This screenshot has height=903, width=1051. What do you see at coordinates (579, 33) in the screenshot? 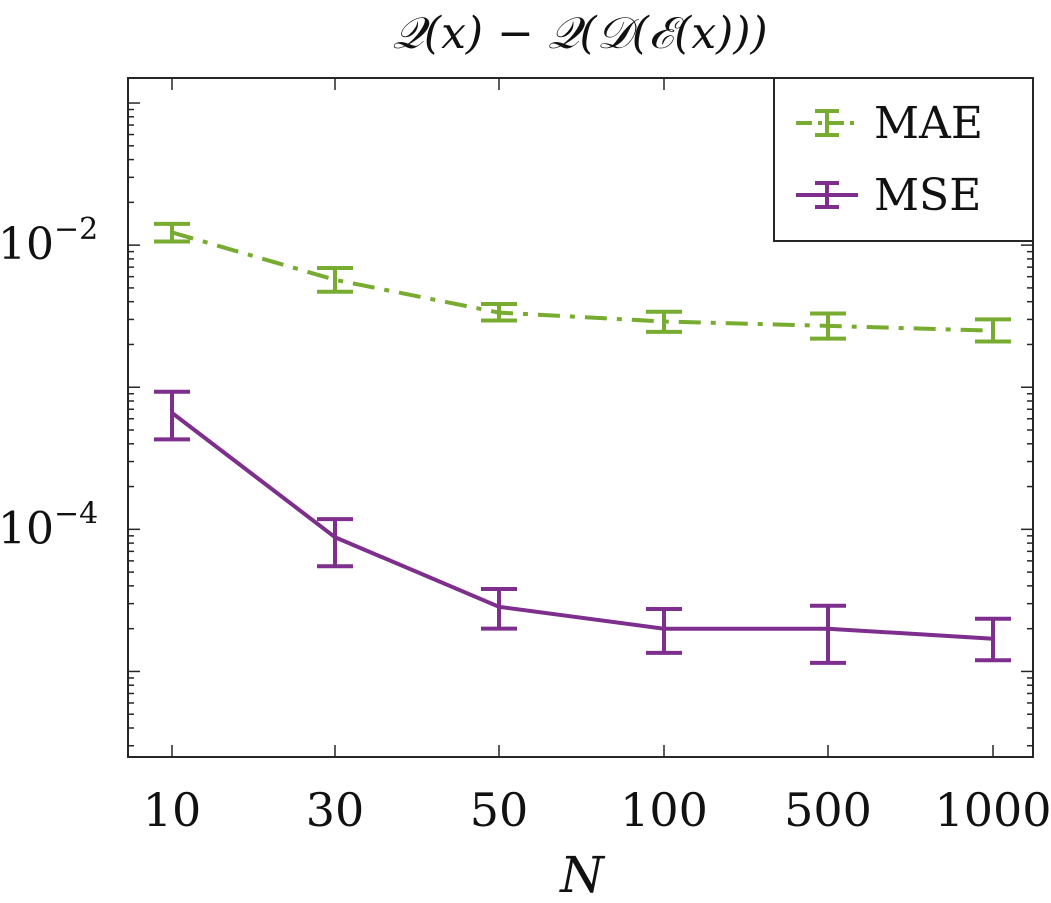
I see `chart-title: 𝒬(x) − 𝒬(𝒟(ℰ(x)))` at bounding box center [579, 33].